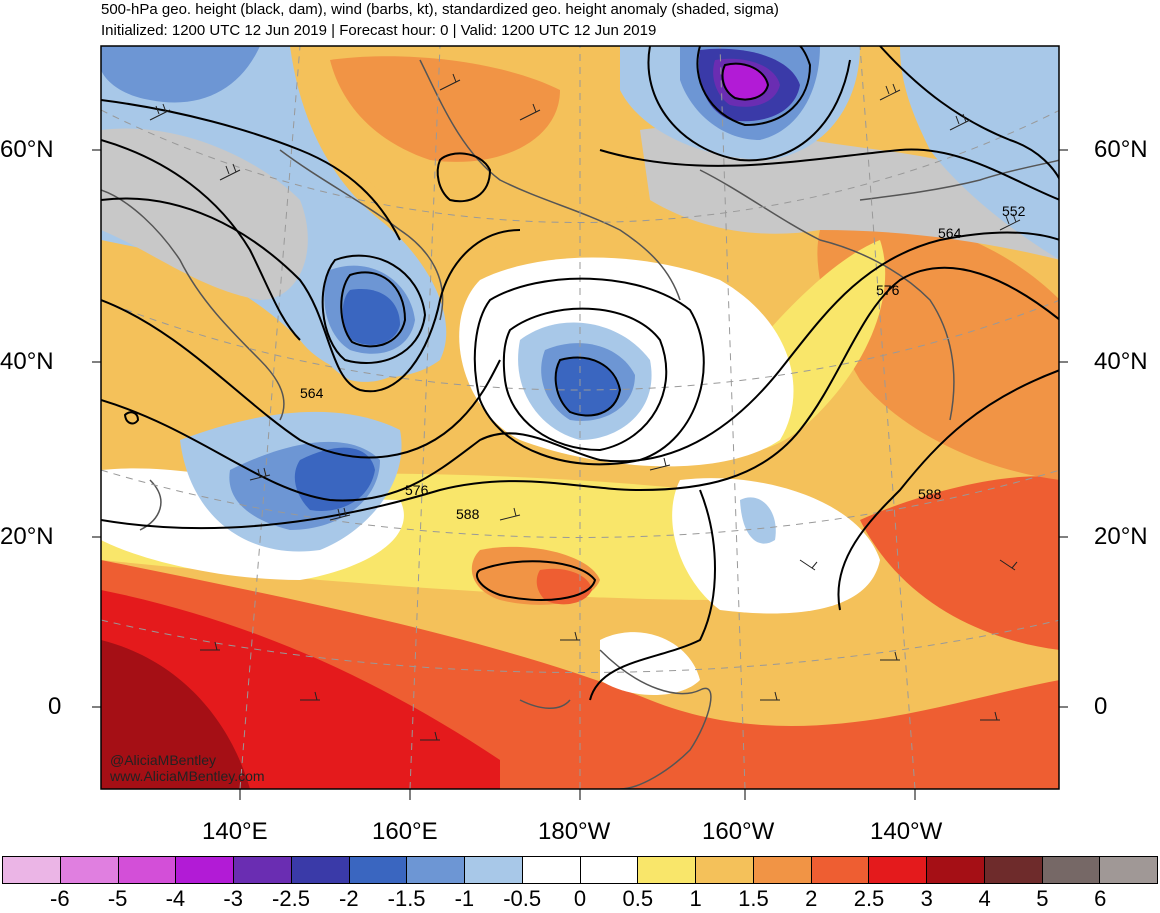 The image size is (1160, 913). I want to click on credit-handle: @AliciaMBentley, so click(163, 760).